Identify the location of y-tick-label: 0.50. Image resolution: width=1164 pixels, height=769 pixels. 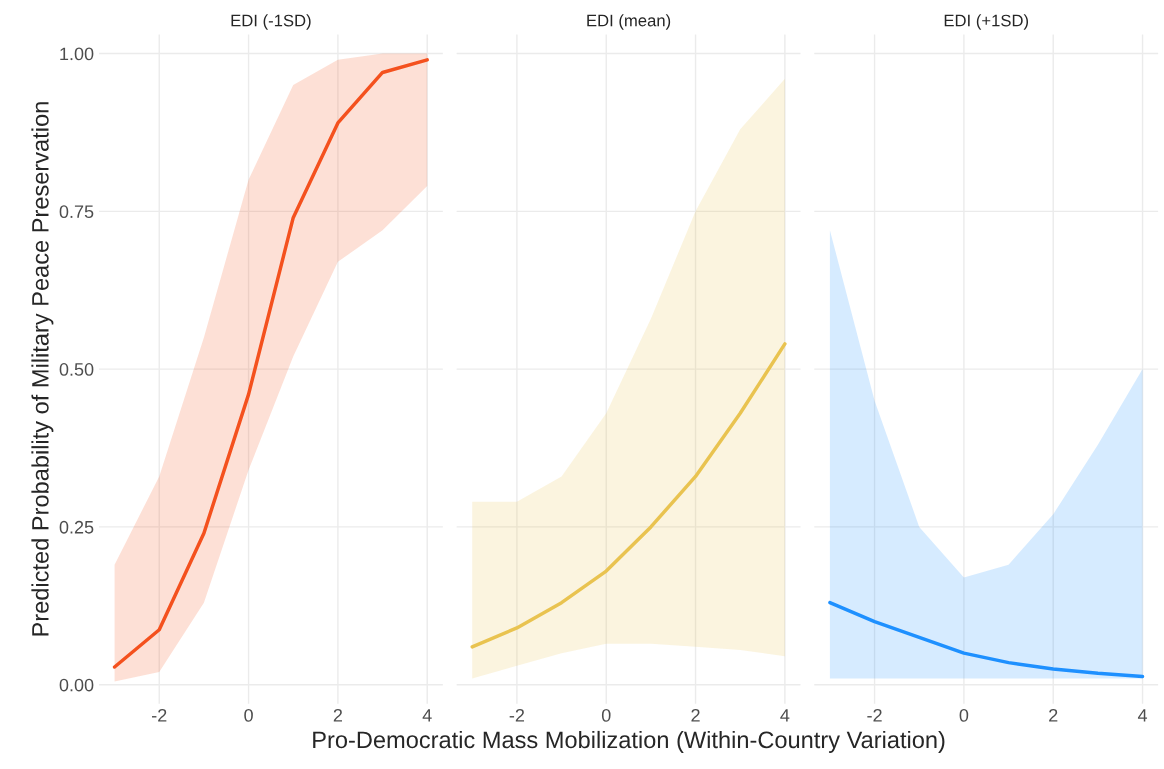
(76, 369).